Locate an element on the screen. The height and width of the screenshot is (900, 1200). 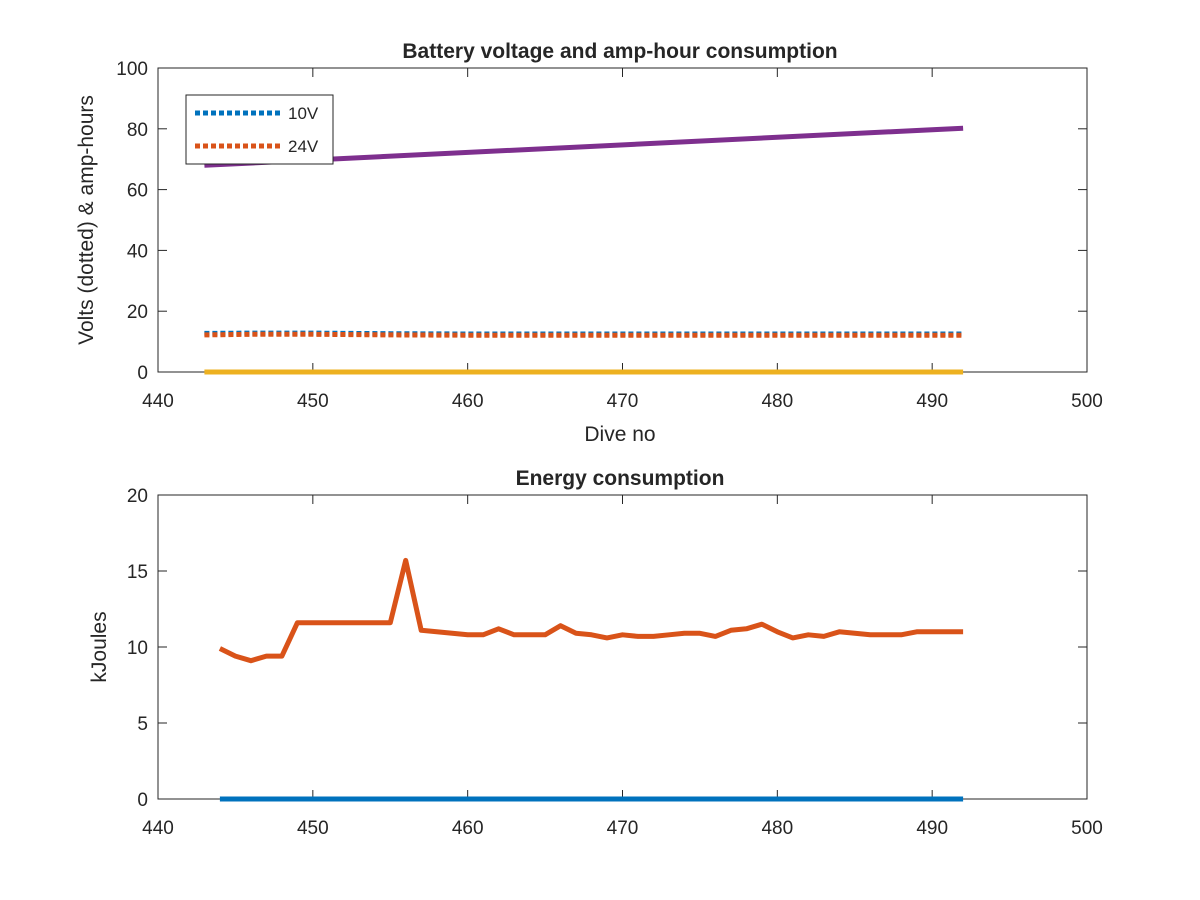
voltage-x-tick-label: 500 is located at coordinates (1087, 401).